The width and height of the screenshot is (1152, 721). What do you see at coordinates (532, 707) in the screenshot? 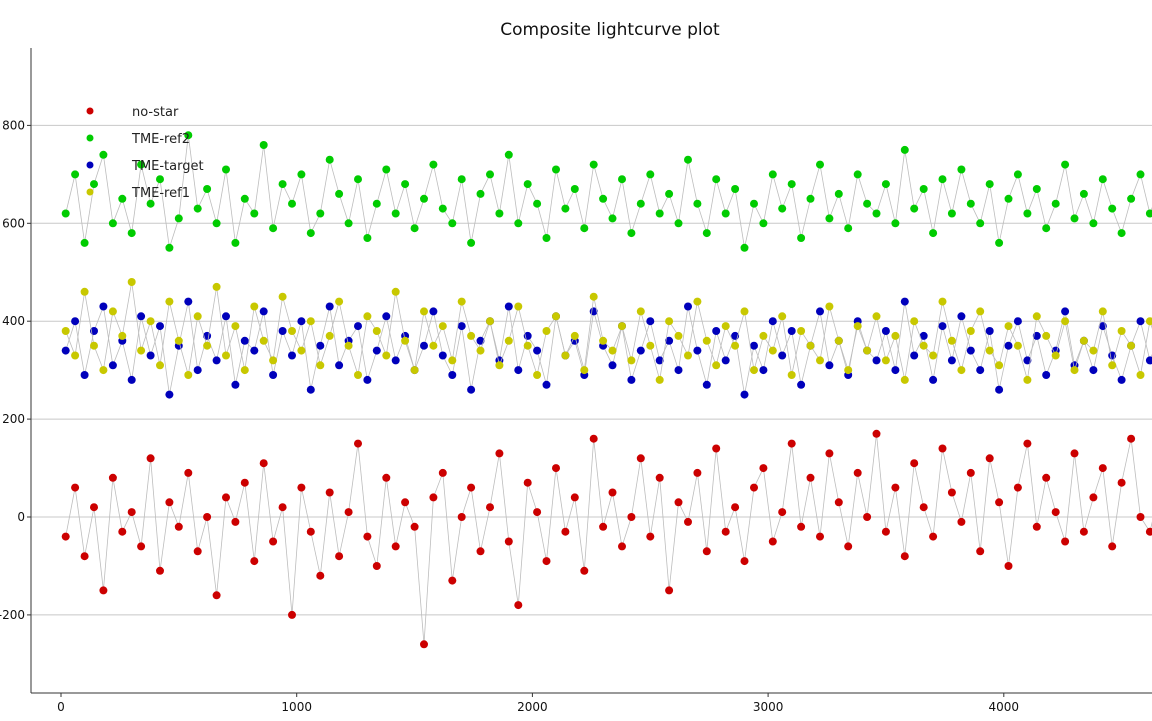
I see `x-tick-label: 2000` at bounding box center [532, 707].